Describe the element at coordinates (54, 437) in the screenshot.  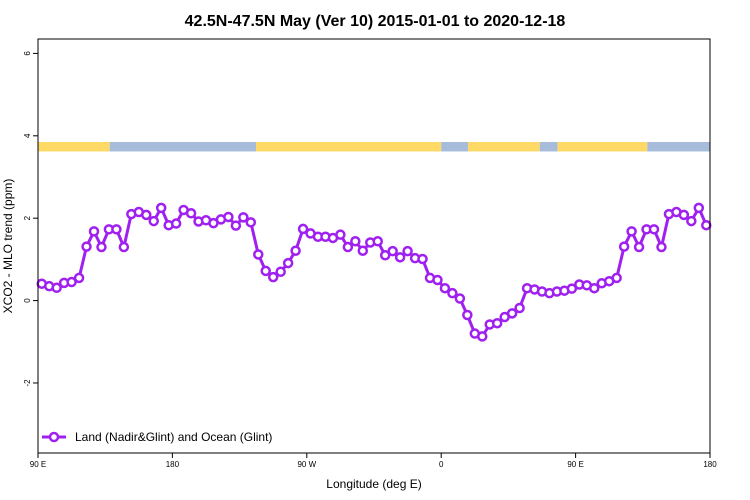
I see `legend-marker-swatch` at that location.